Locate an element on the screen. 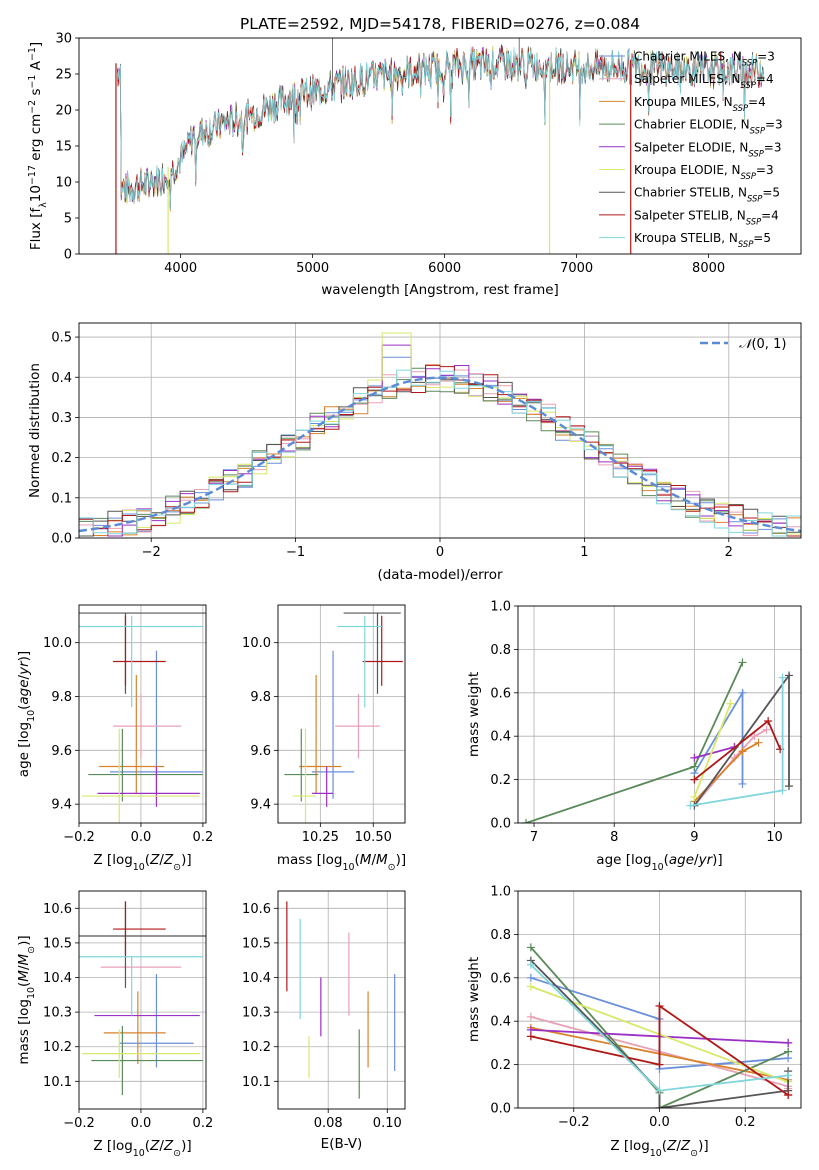 This screenshot has width=819, height=1170. x-axis-label: age [log10(age/yr)] is located at coordinates (659, 862).